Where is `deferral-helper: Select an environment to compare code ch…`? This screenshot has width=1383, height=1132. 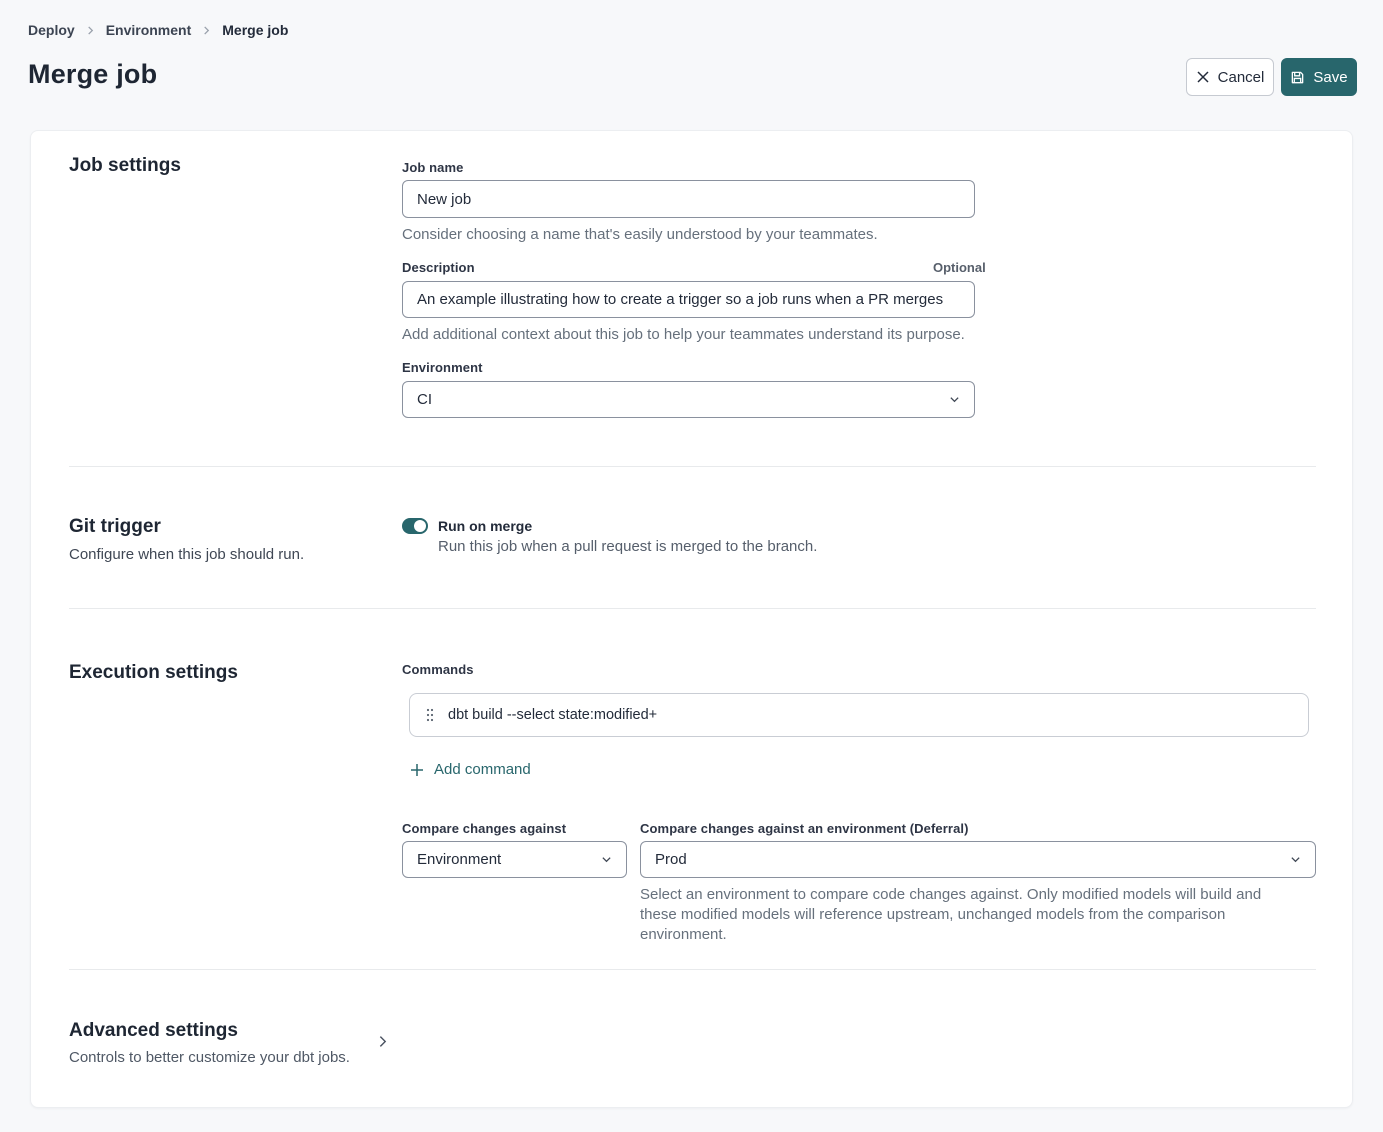 deferral-helper: Select an environment to compare code ch… is located at coordinates (951, 914).